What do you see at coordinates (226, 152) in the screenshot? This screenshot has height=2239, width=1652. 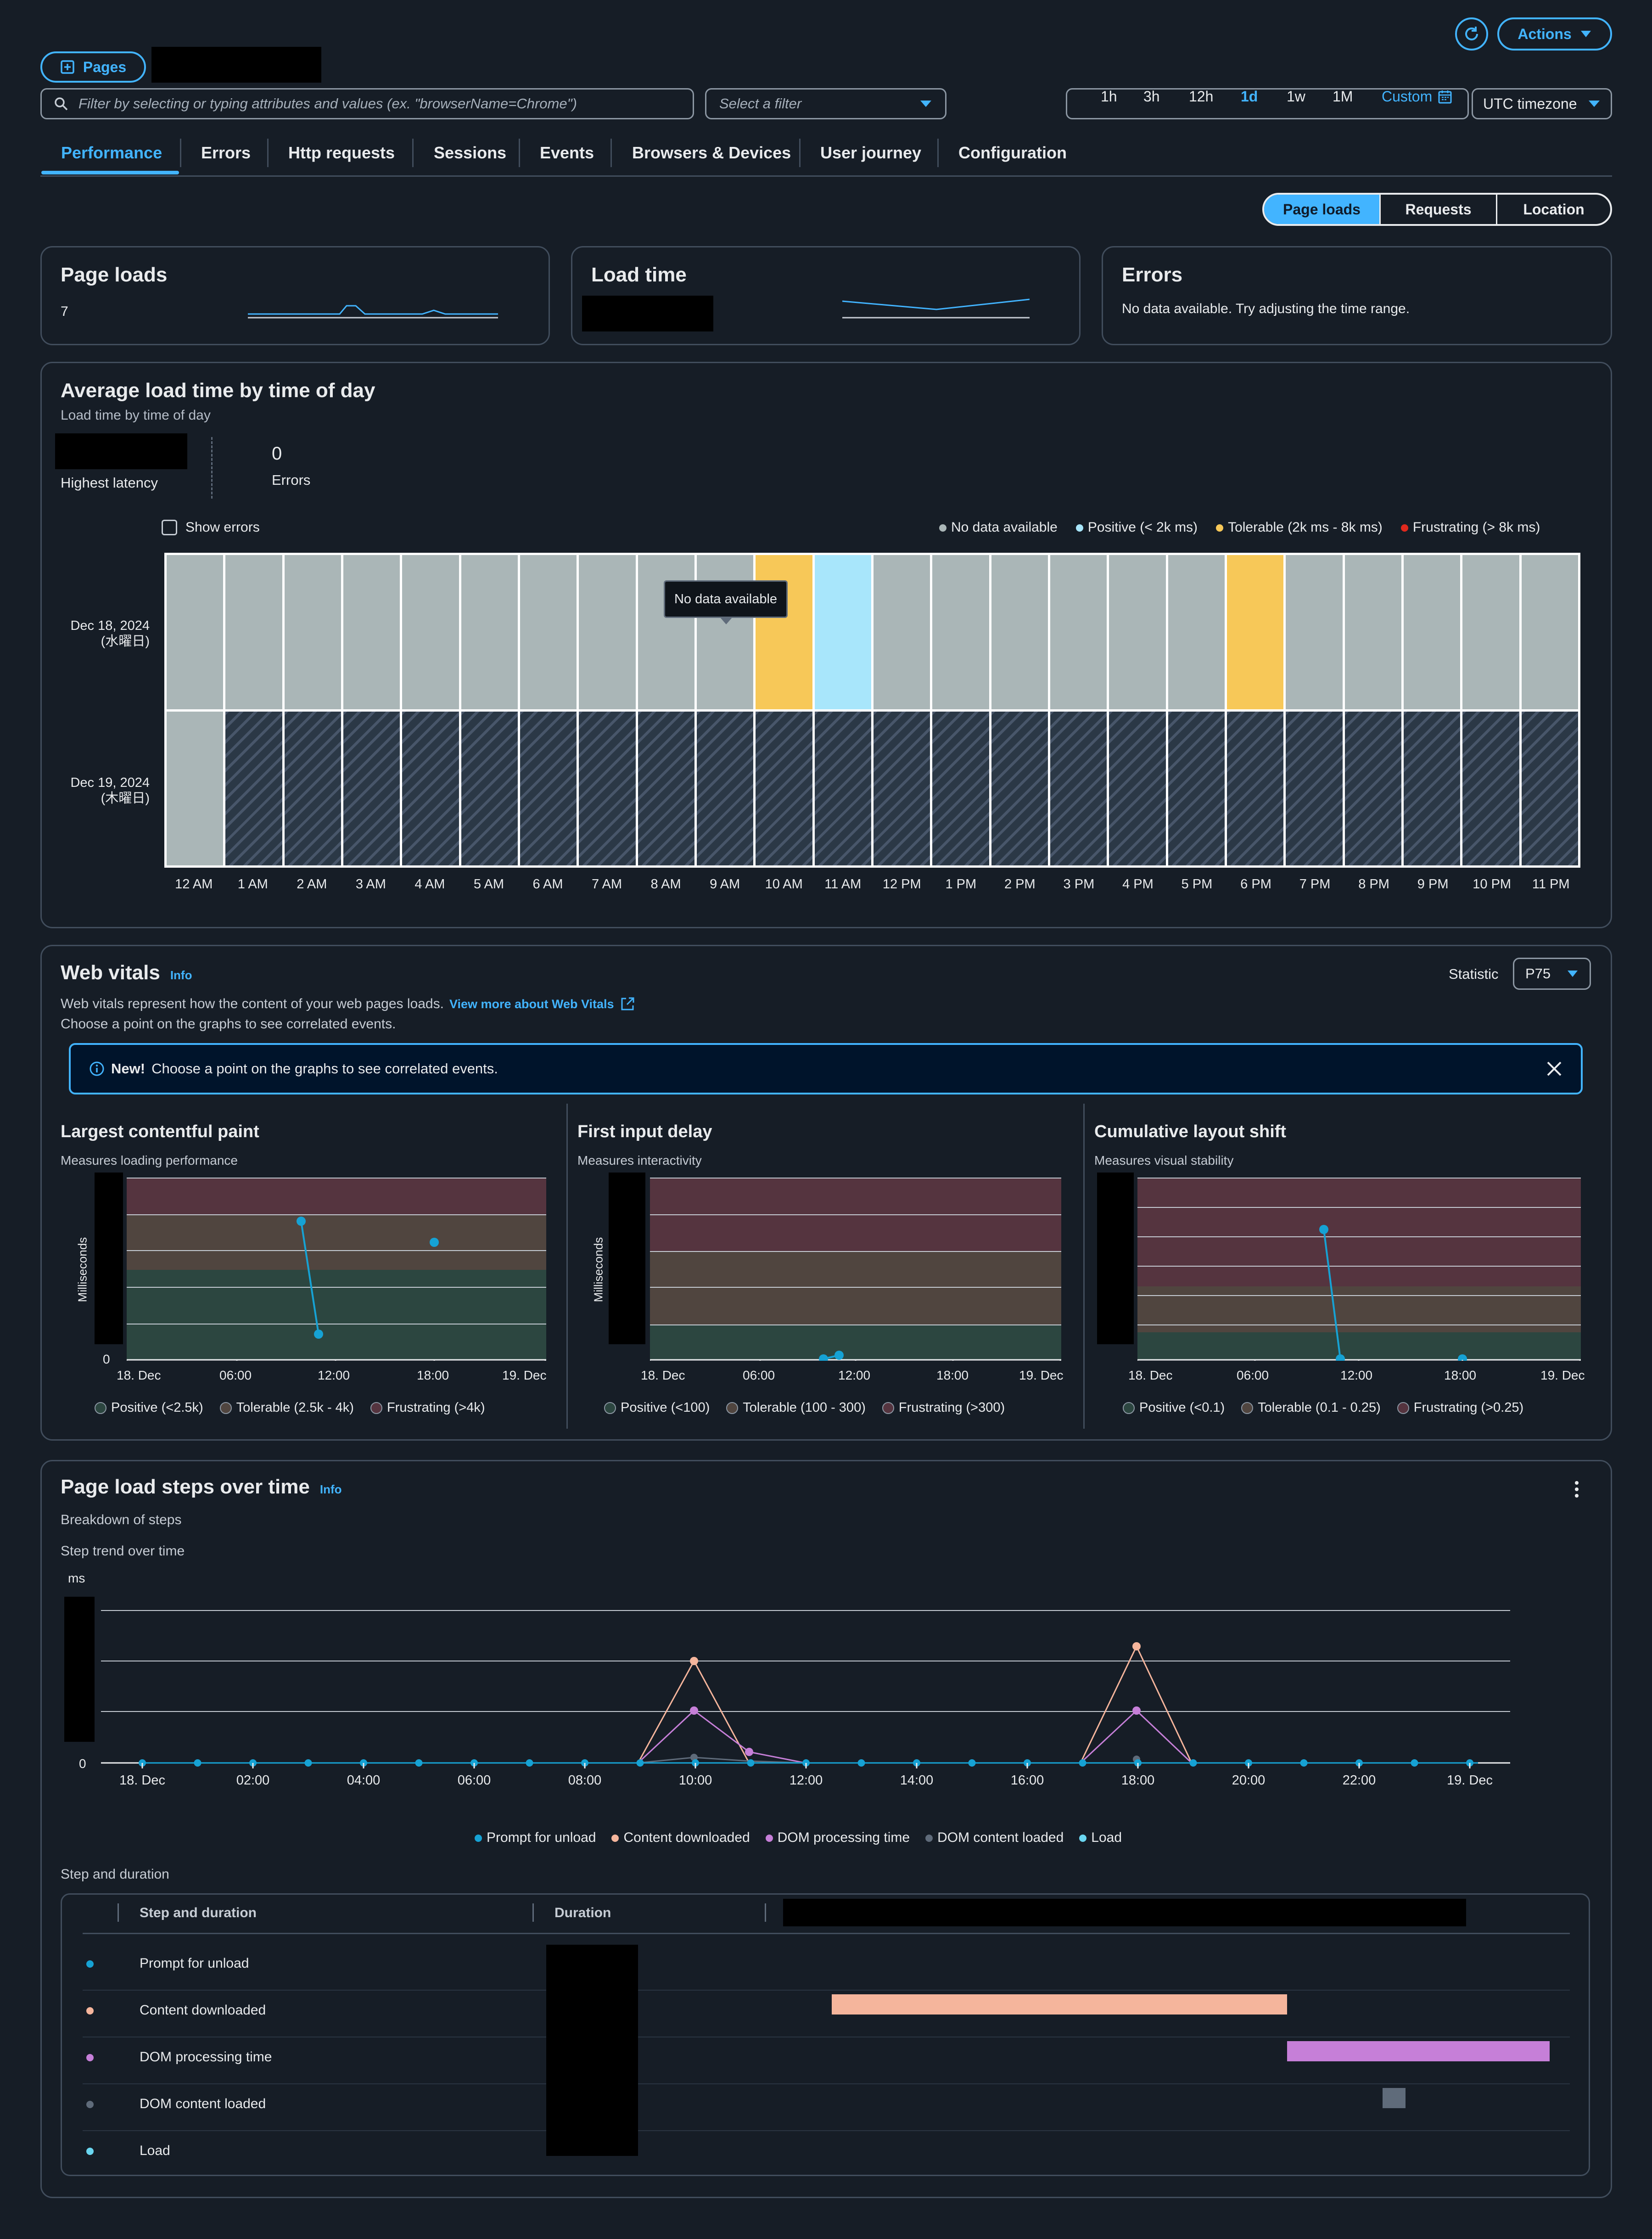 I see `tab-errors: Errors` at bounding box center [226, 152].